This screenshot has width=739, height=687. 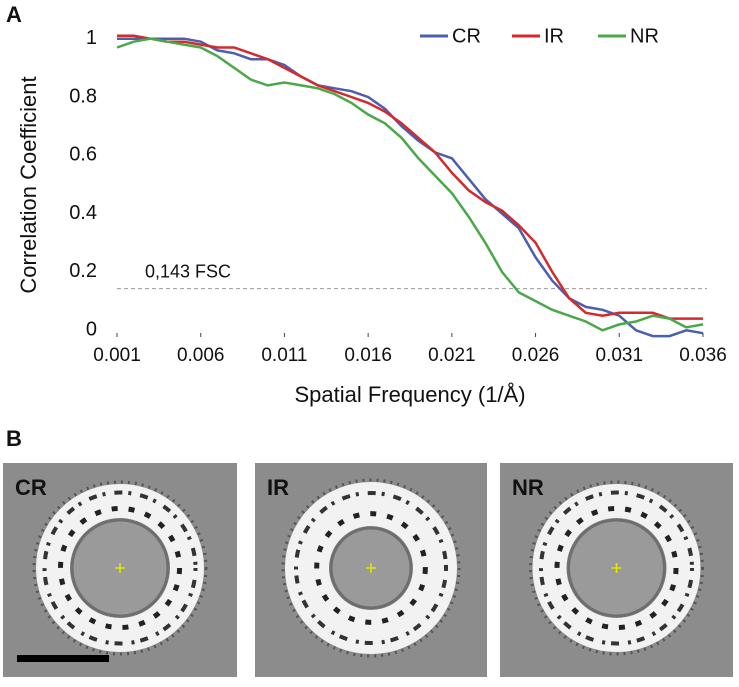 What do you see at coordinates (554, 36) in the screenshot?
I see `legend-label: IR` at bounding box center [554, 36].